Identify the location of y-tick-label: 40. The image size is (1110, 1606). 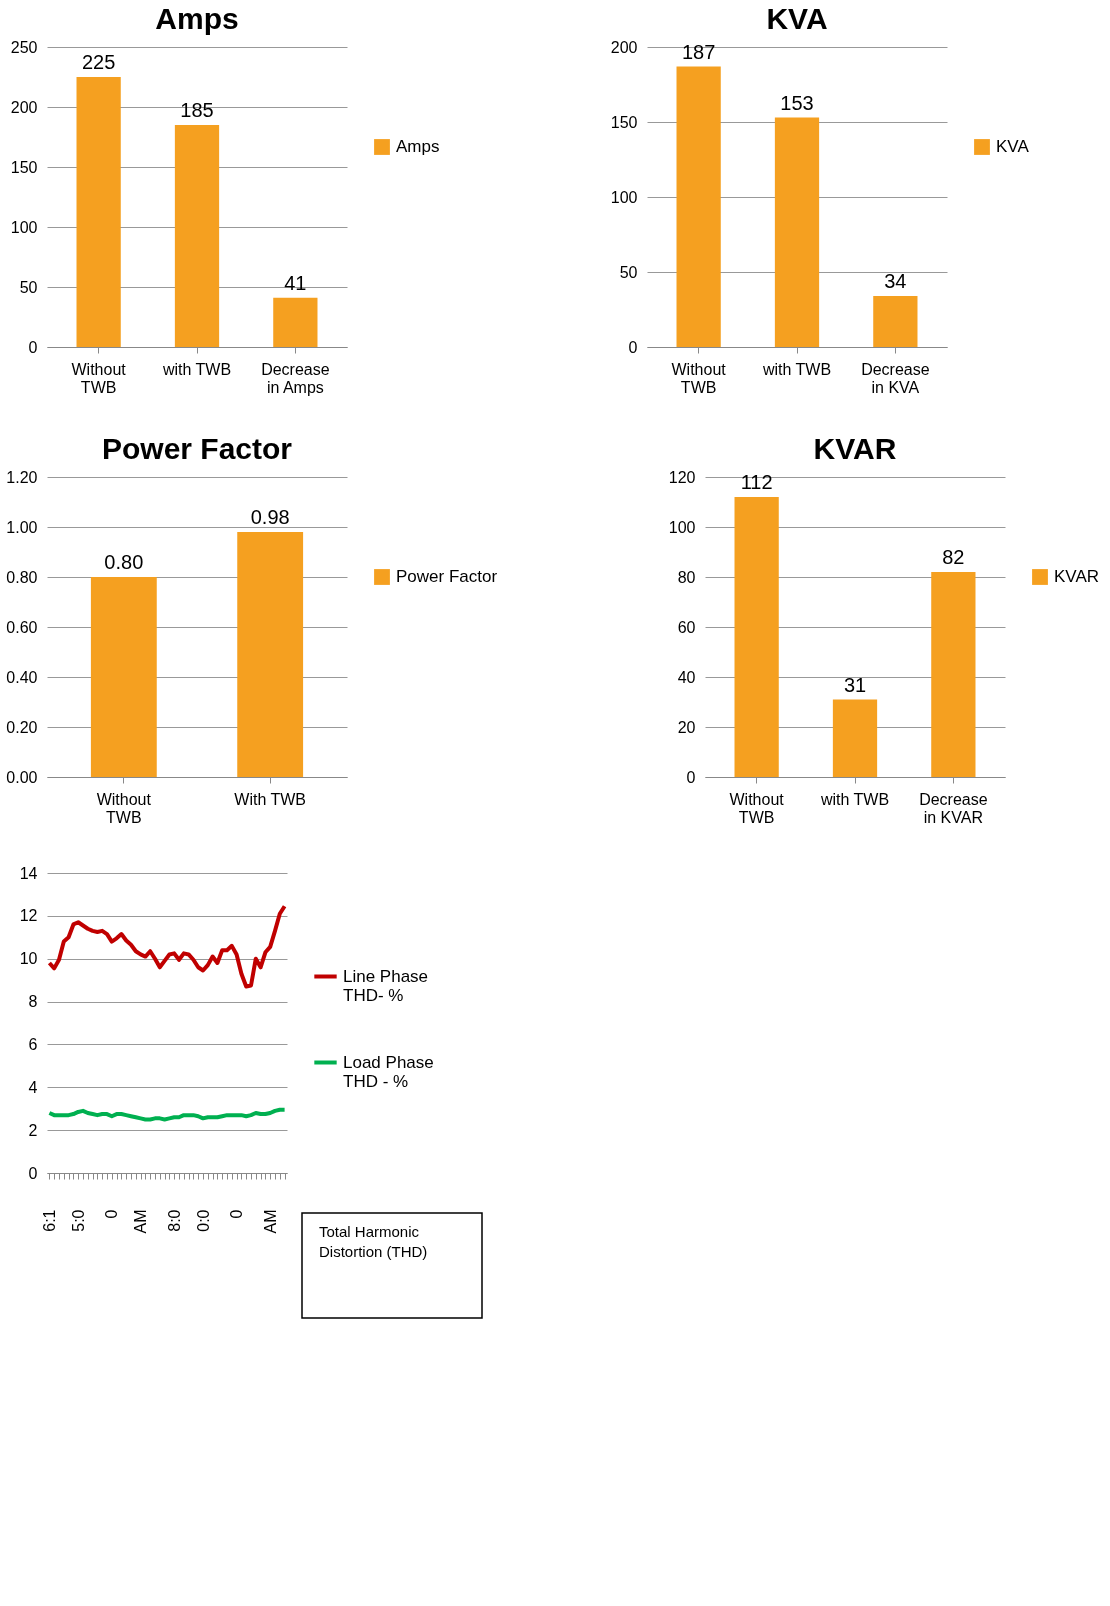
(686, 677).